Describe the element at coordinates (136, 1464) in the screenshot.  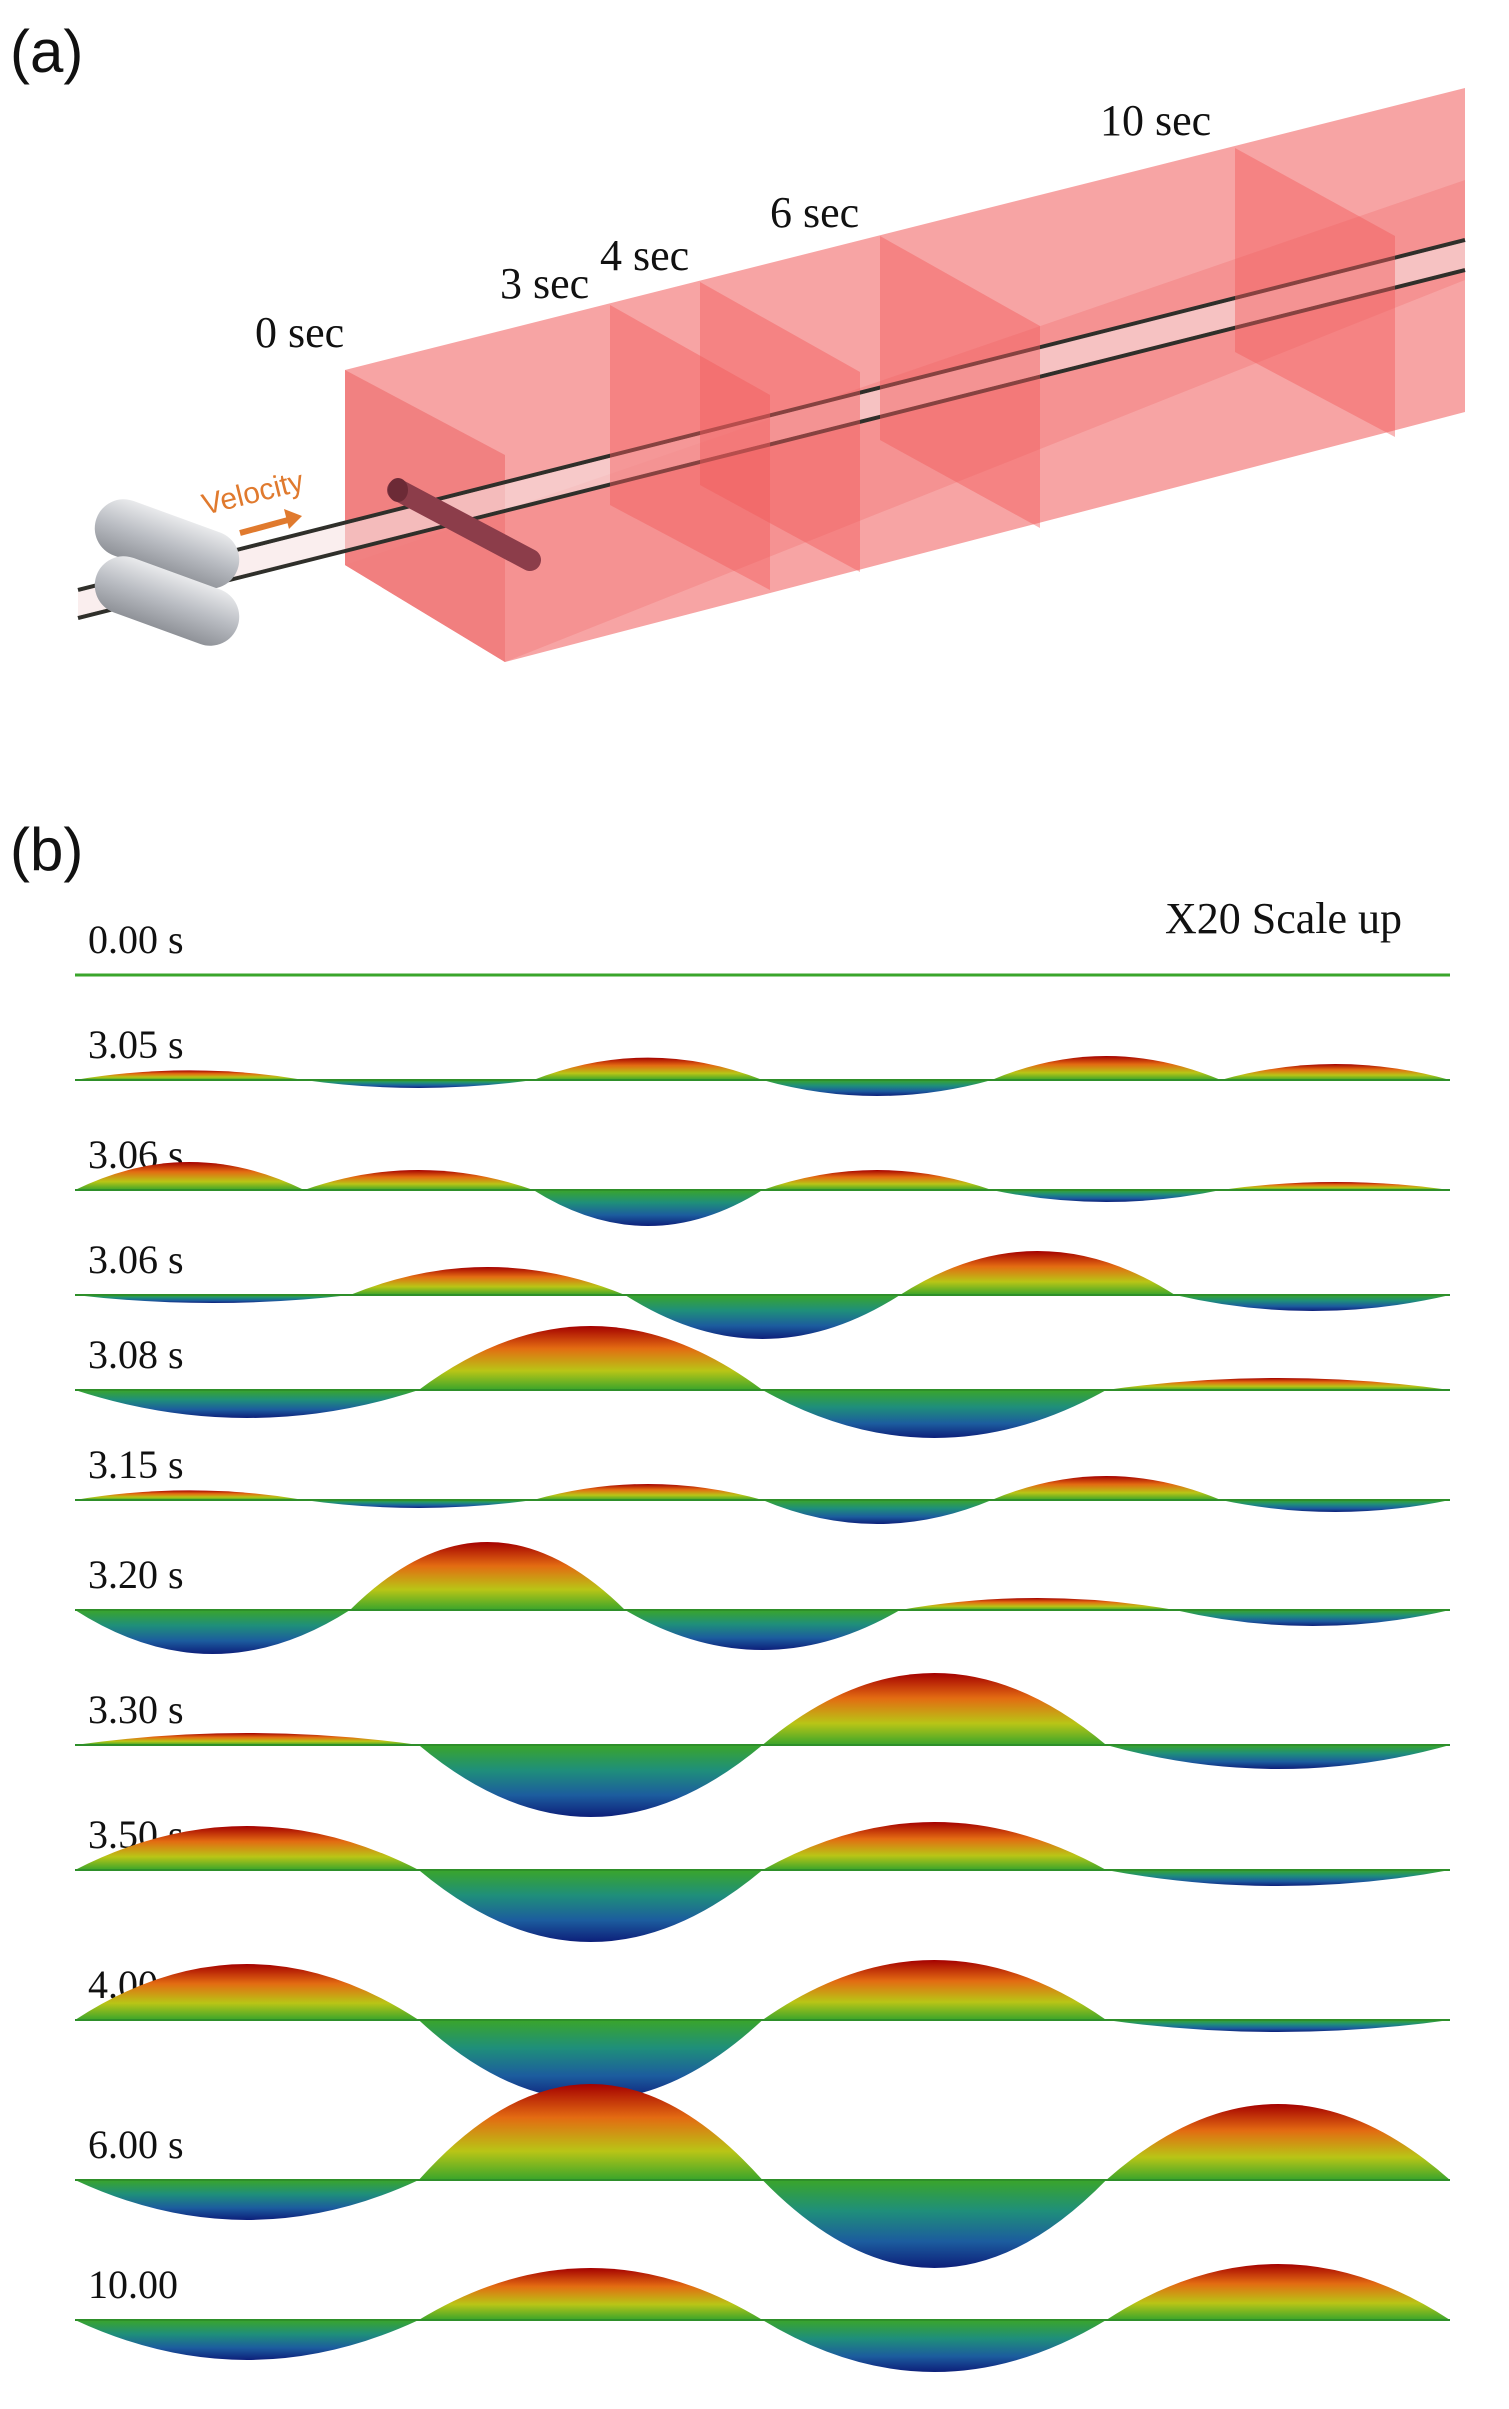
I see `time-label: 3.15 s` at that location.